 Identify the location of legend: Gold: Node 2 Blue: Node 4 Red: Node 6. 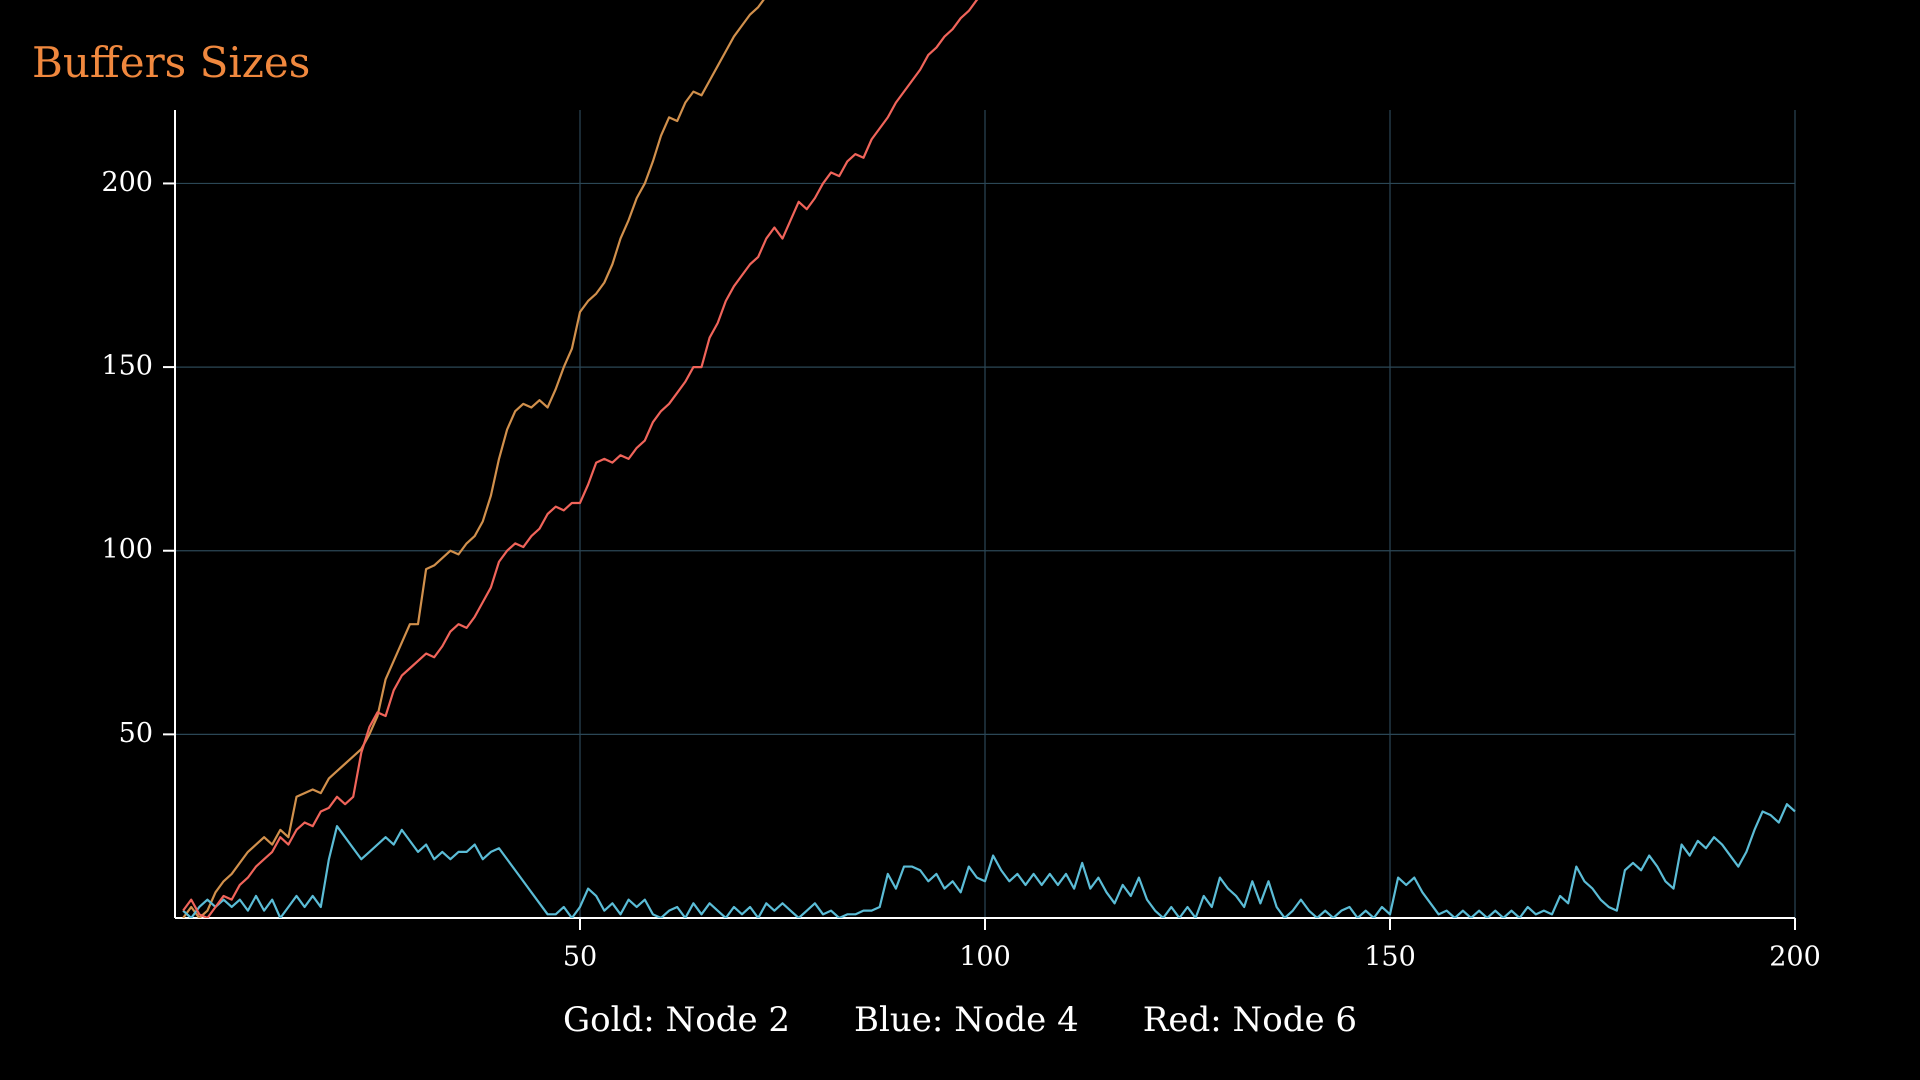
(960, 1020).